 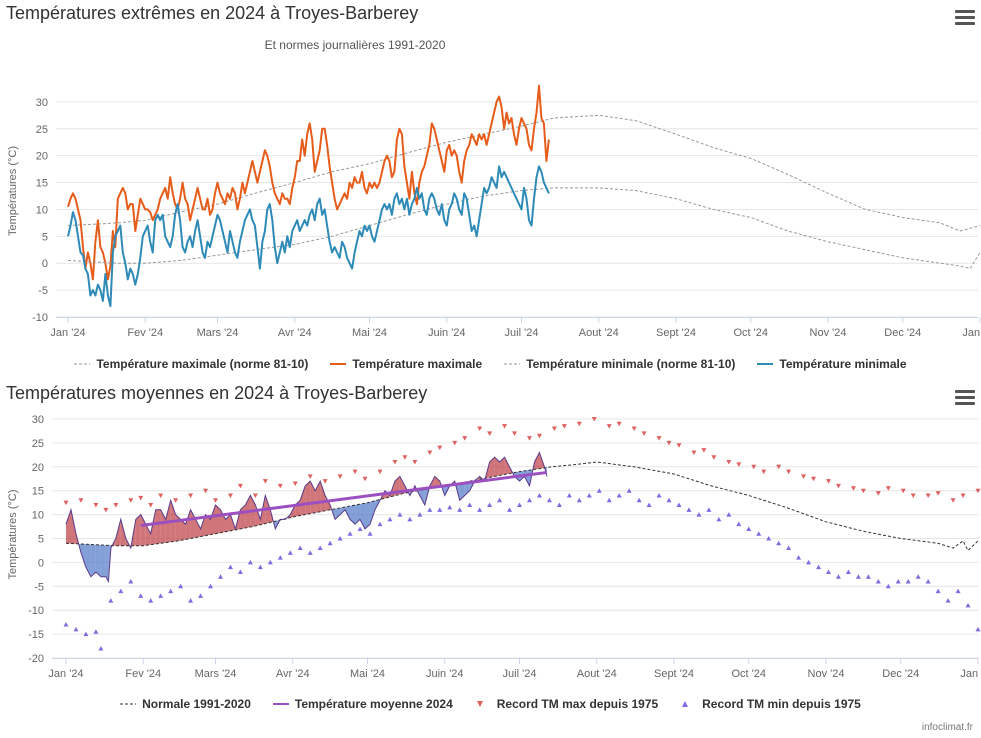 What do you see at coordinates (369, 333) in the screenshot?
I see `x-tick-label: Mai '24` at bounding box center [369, 333].